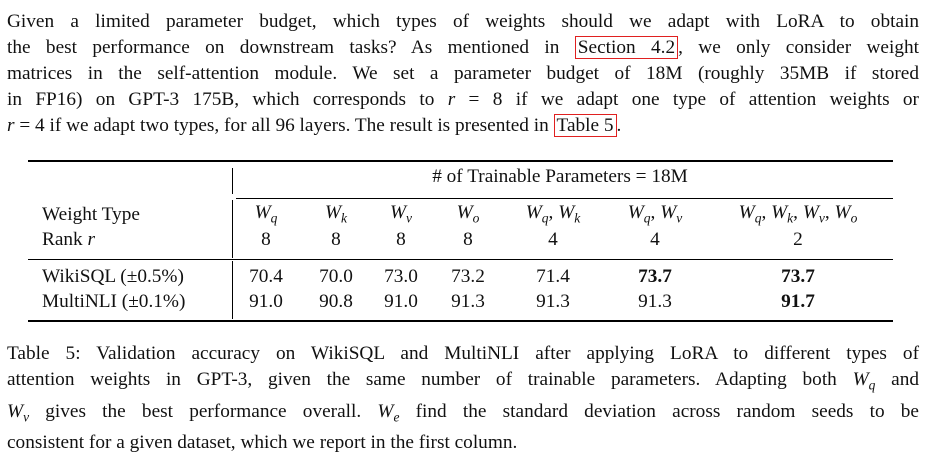 The width and height of the screenshot is (925, 456). I want to click on cell-wikisql: 70.0, so click(336, 276).